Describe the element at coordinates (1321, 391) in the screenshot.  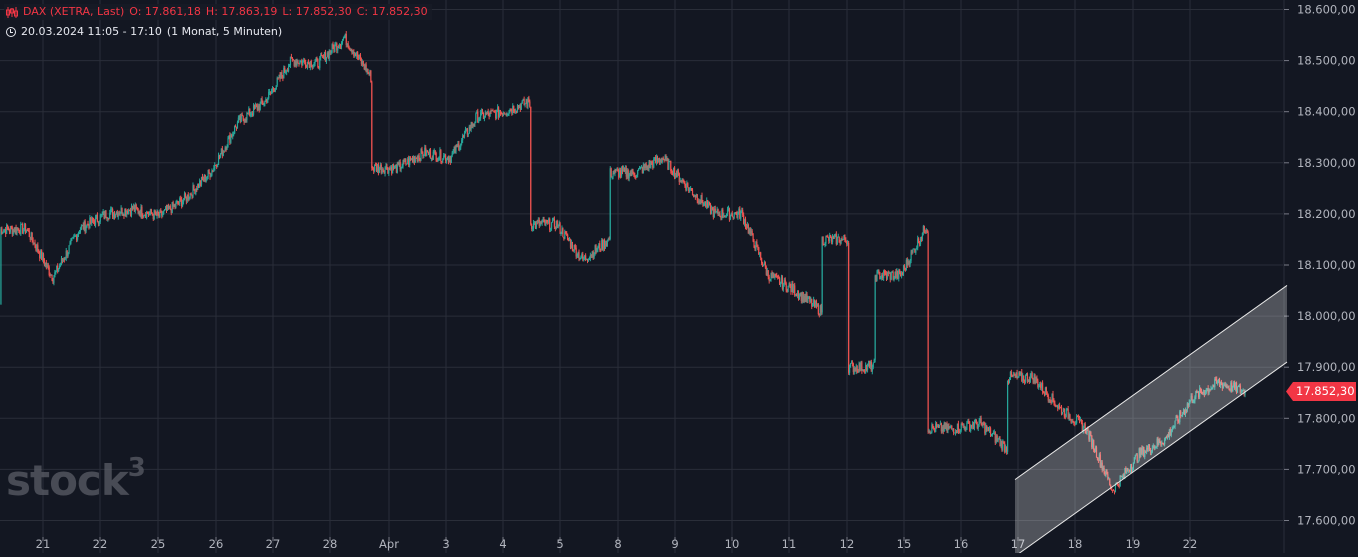
I see `price-tag-shape` at that location.